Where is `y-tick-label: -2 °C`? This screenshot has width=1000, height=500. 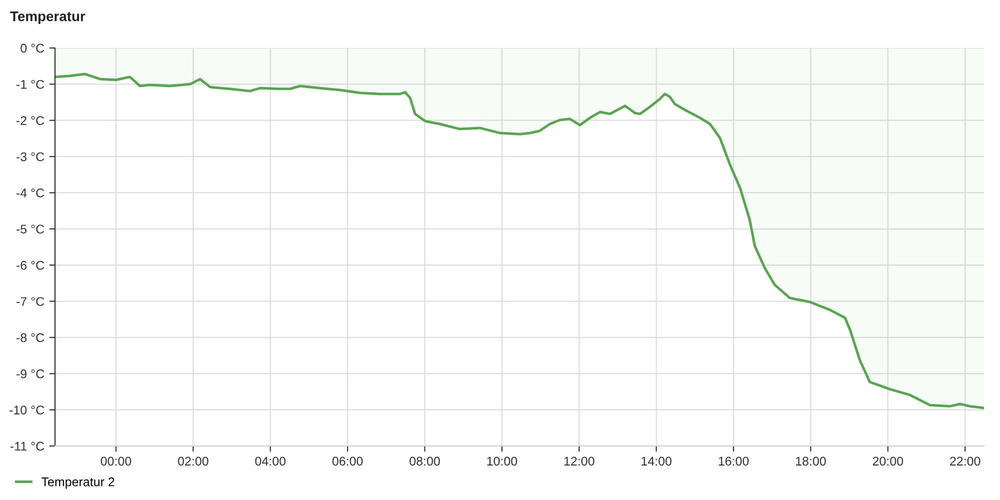
y-tick-label: -2 °C is located at coordinates (30, 121).